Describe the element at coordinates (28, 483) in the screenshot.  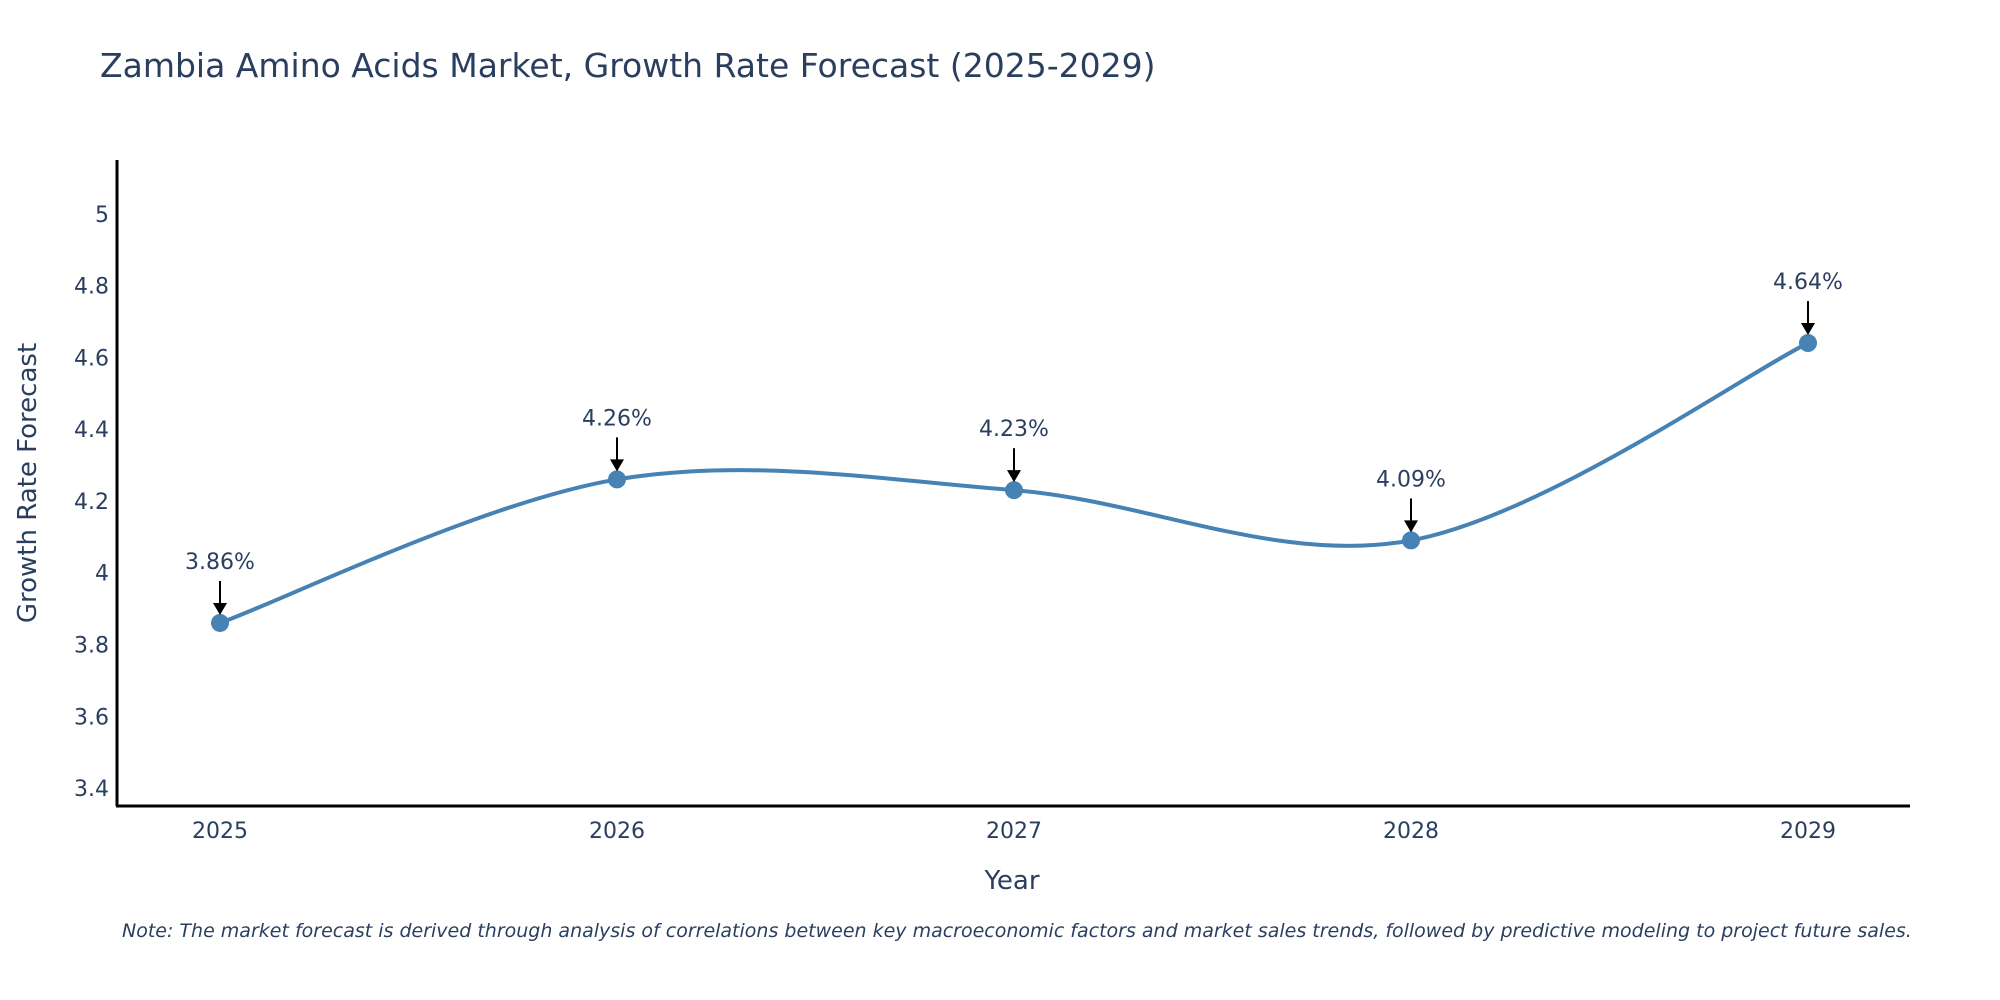
I see `y-axis-title: Growth Rate Forecast` at that location.